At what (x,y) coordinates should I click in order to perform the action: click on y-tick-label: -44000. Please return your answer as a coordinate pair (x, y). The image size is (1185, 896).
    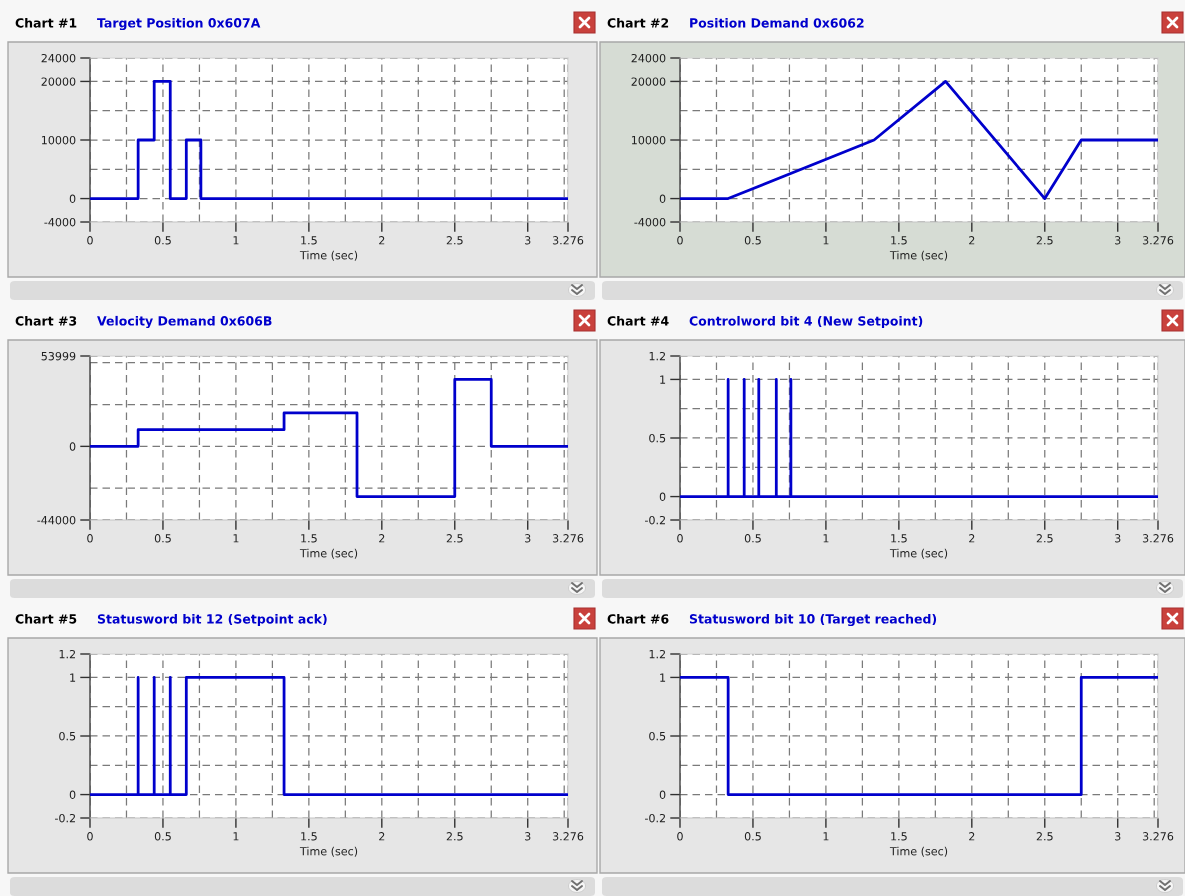
    Looking at the image, I should click on (56, 520).